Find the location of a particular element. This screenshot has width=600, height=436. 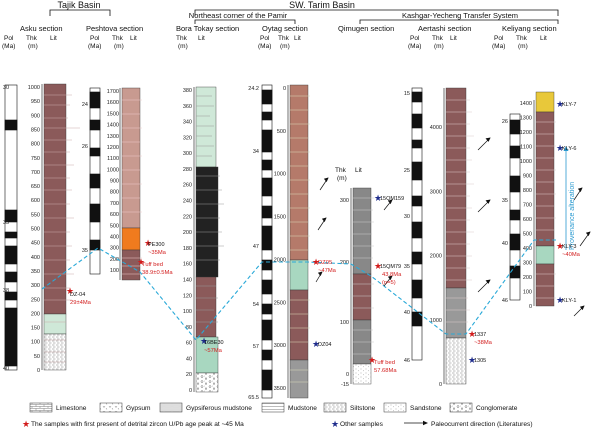

label-15qm79-age: 43.8Ma is located at coordinates (392, 275).